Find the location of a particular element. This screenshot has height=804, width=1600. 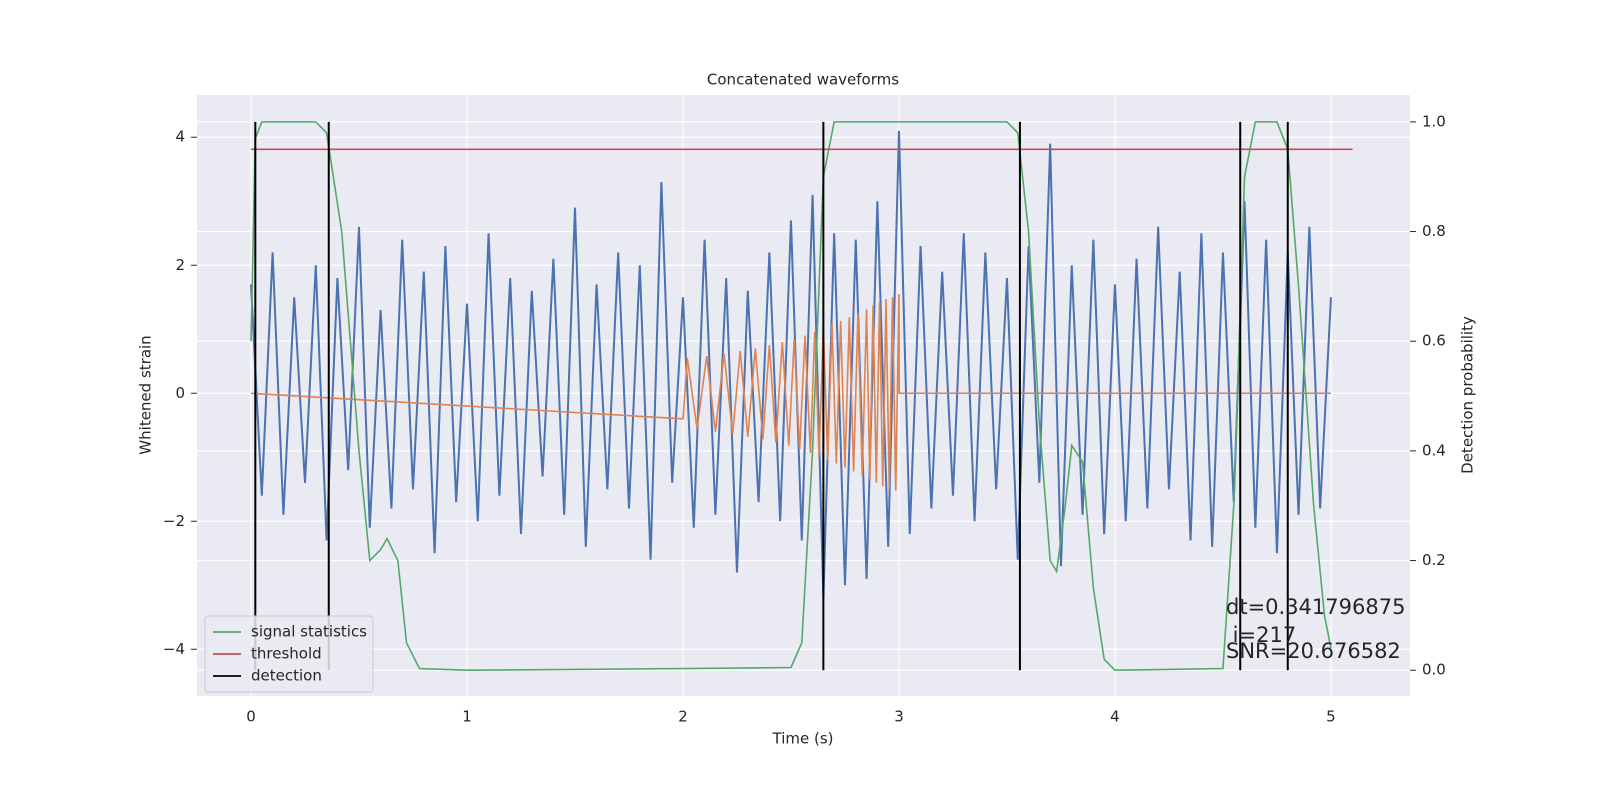

x-axis-label: Time (s) is located at coordinates (803, 739).